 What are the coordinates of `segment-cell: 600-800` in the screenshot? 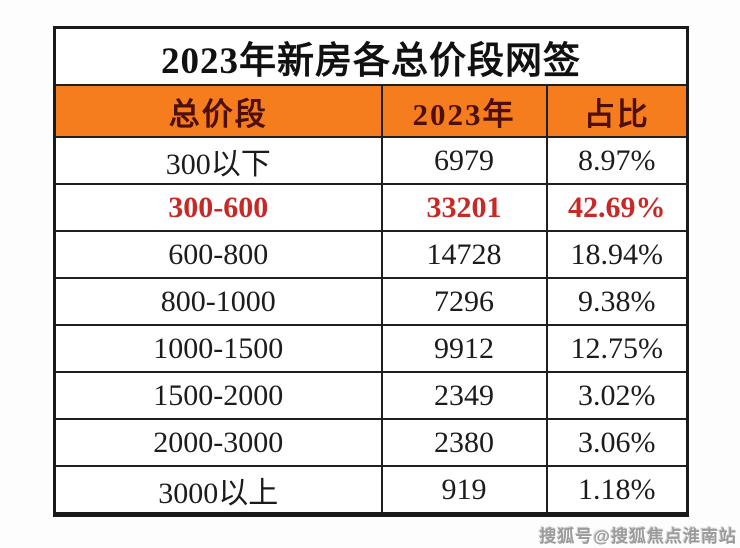 It's located at (218, 254).